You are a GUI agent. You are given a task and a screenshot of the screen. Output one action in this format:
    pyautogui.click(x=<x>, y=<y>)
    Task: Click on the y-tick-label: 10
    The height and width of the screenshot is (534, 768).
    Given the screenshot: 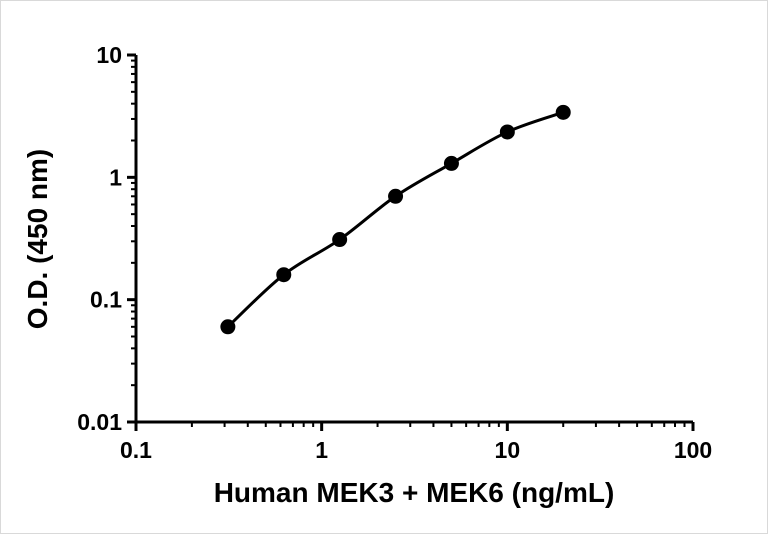 What is the action you would take?
    pyautogui.click(x=109, y=55)
    